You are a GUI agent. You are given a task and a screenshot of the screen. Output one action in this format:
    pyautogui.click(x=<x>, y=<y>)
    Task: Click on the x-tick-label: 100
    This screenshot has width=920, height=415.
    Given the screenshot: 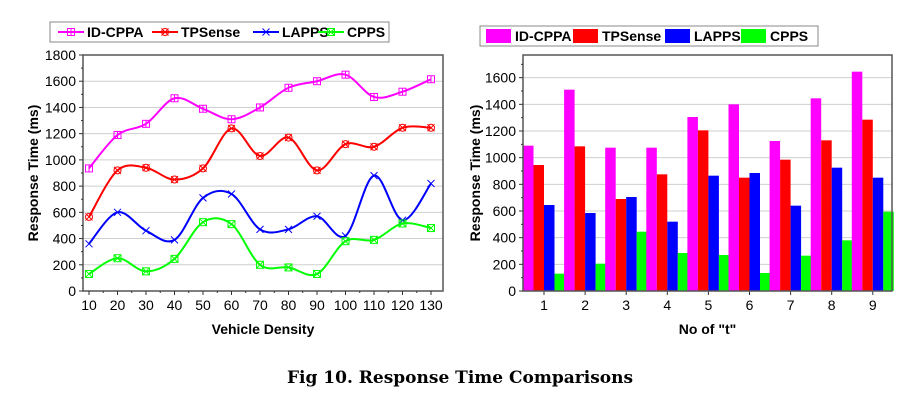 What is the action you would take?
    pyautogui.click(x=346, y=305)
    